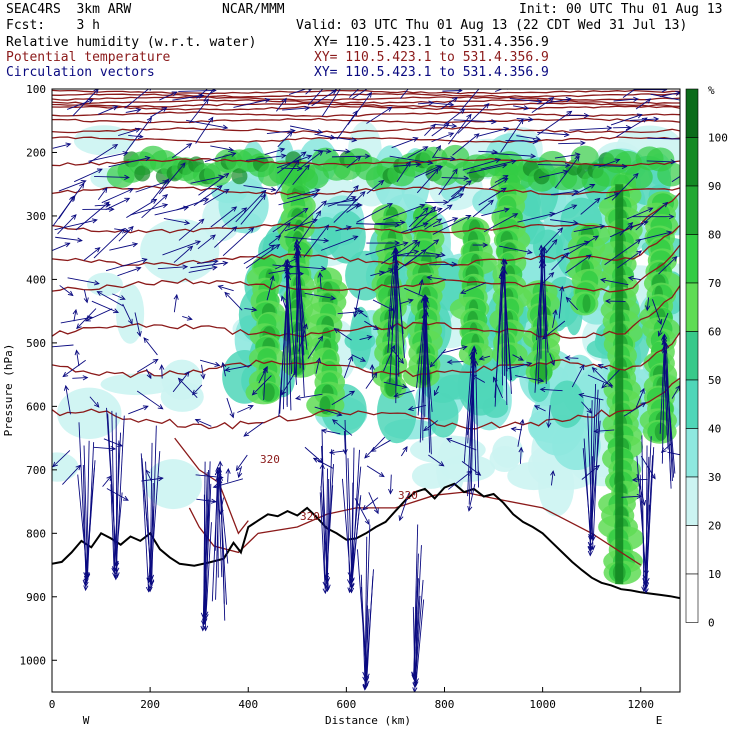  What do you see at coordinates (8, 390) in the screenshot?
I see `y-axis-label: Pressure (hPa)` at bounding box center [8, 390].